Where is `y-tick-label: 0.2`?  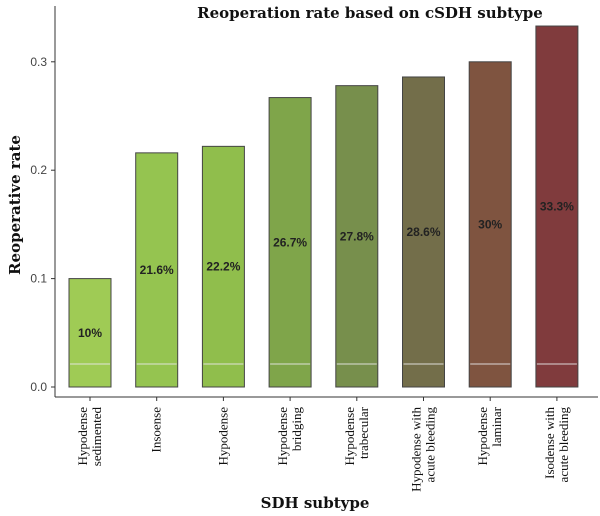
y-tick-label: 0.2 is located at coordinates (38, 170).